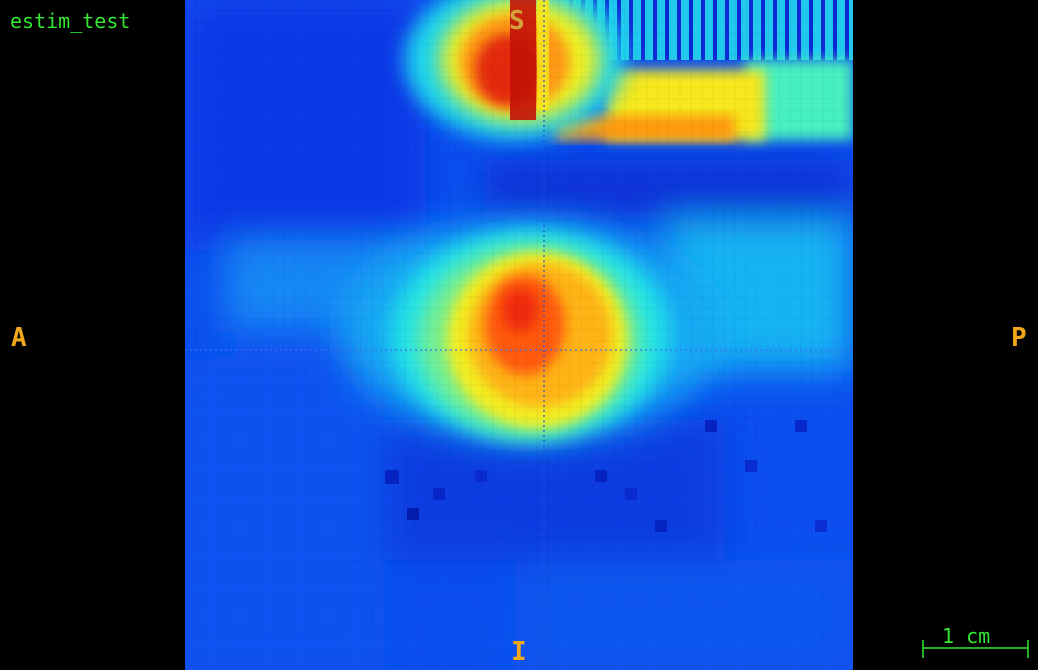 The width and height of the screenshot is (1038, 670). I want to click on orientation-label-posterior: P, so click(1019, 338).